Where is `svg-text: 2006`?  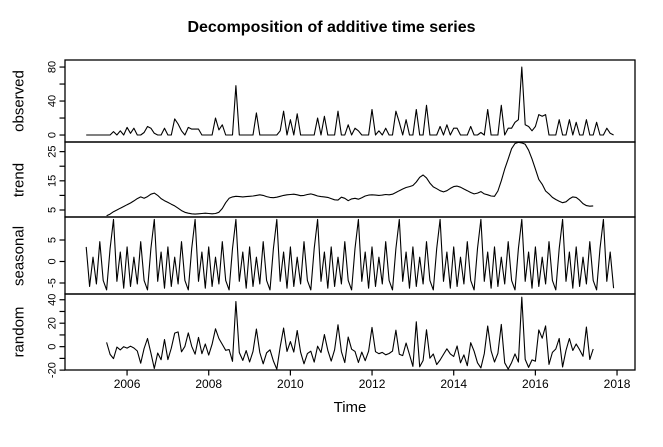
svg-text: 2006 is located at coordinates (127, 384).